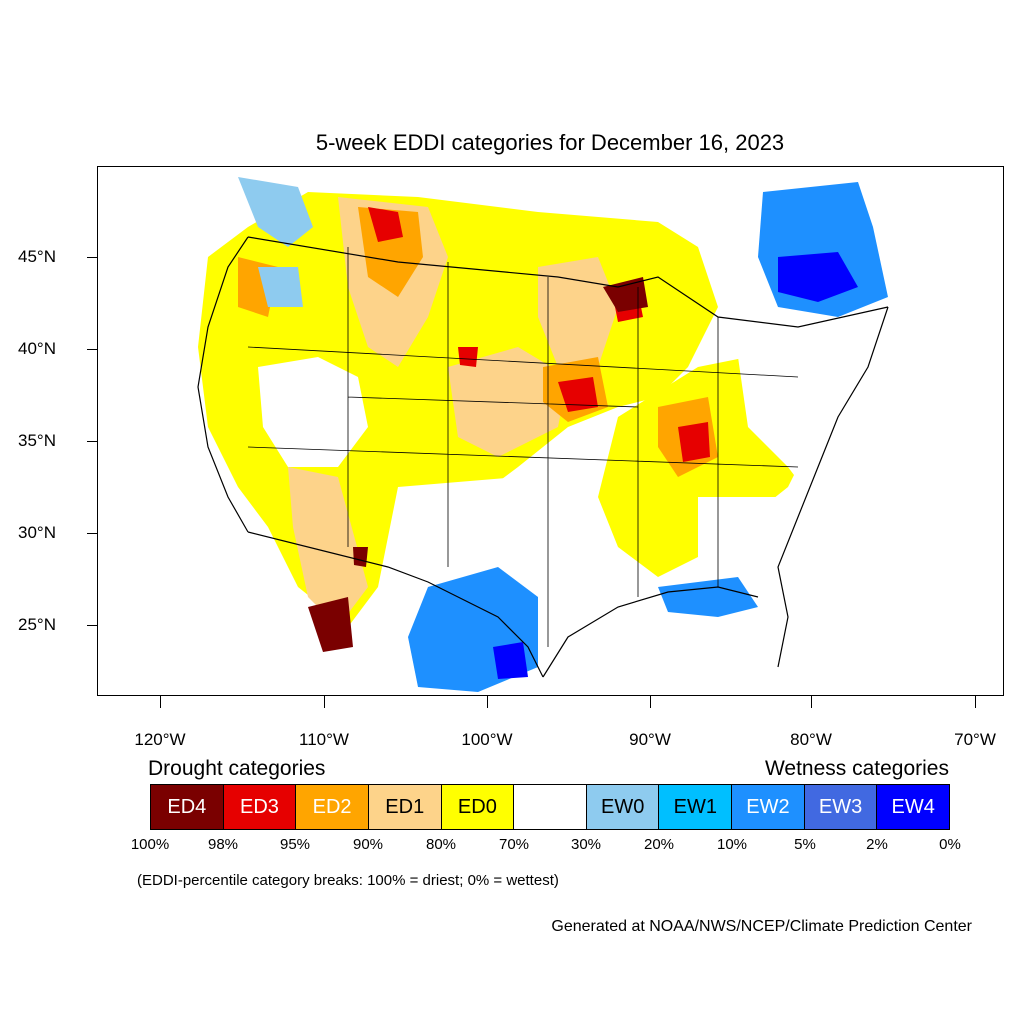 This screenshot has width=1024, height=1024. I want to click on white-area-southeast, so click(758, 542).